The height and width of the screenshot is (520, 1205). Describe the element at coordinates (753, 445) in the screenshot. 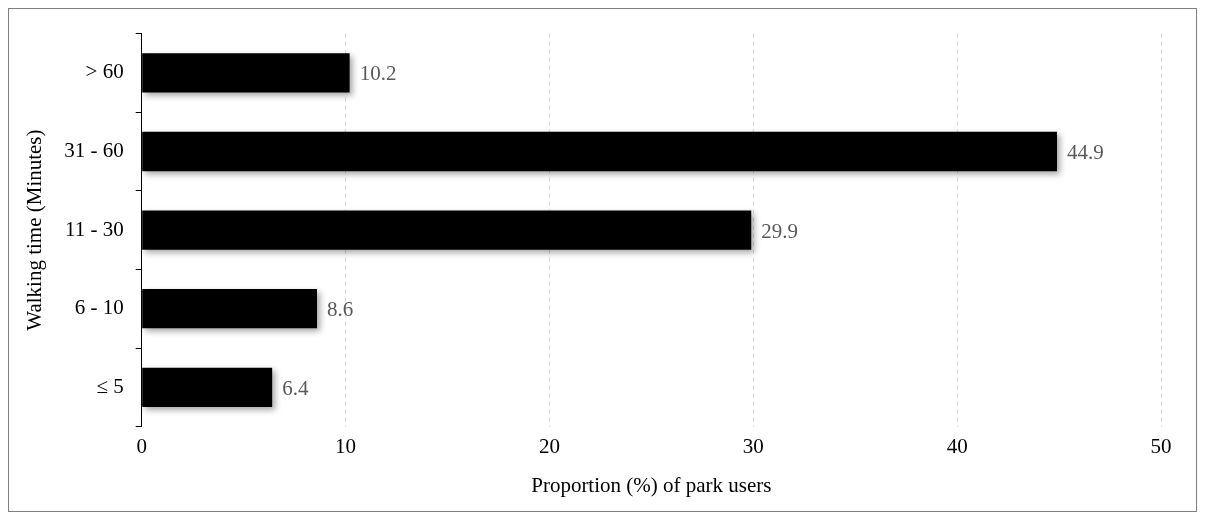

I see `x-tick-label: 30` at that location.